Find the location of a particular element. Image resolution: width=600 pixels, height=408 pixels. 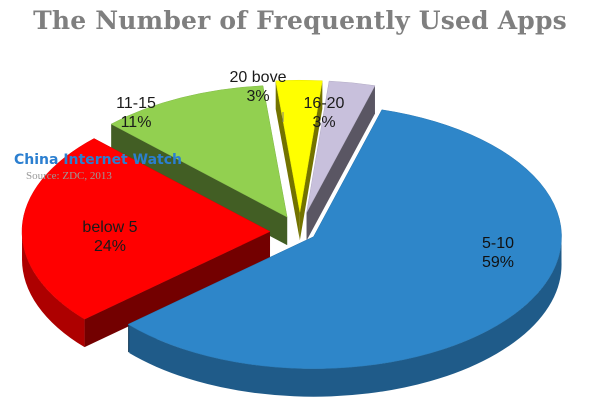

slice-label-20-bove: 20 bove is located at coordinates (258, 77).